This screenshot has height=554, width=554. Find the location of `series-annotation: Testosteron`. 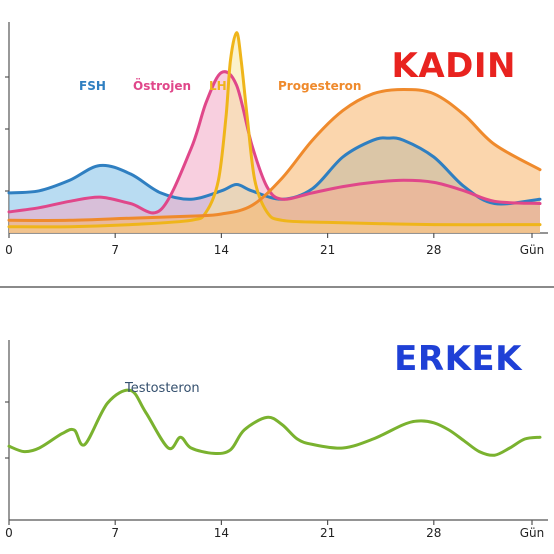

series-annotation: Testosteron is located at coordinates (162, 388).